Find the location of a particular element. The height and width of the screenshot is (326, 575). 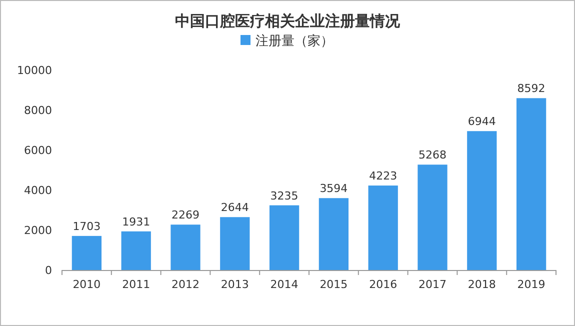

x-tick-label: 2015 is located at coordinates (334, 284).